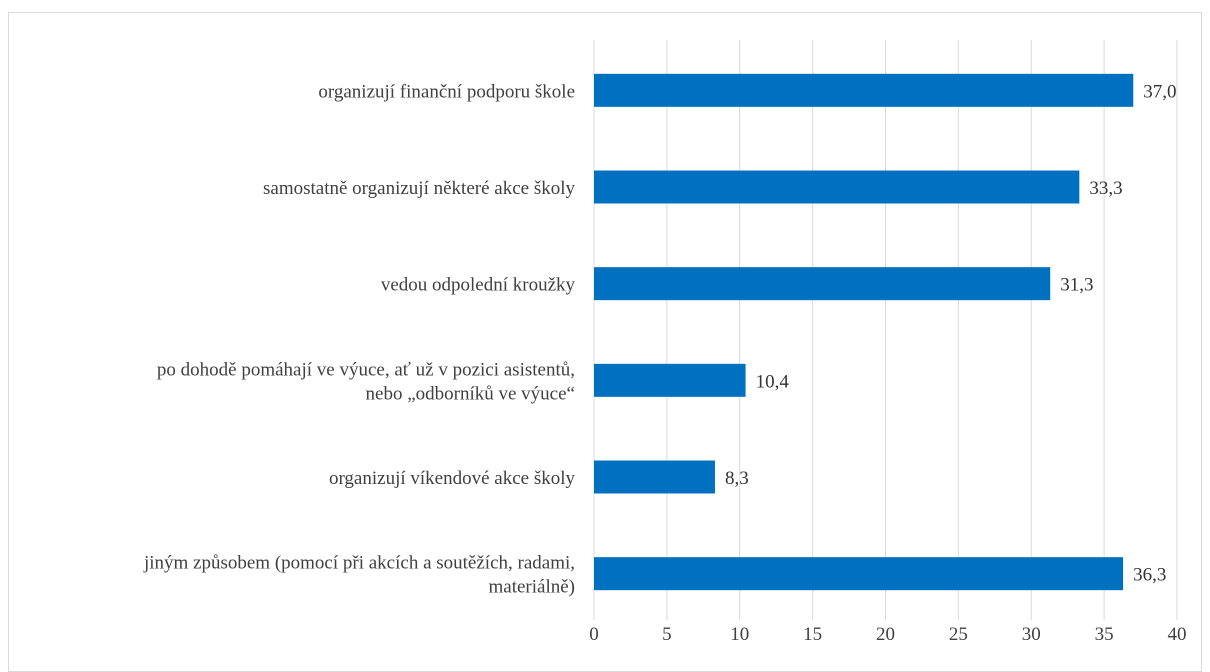  I want to click on category-label: organizují finanční podporu škole, so click(446, 91).